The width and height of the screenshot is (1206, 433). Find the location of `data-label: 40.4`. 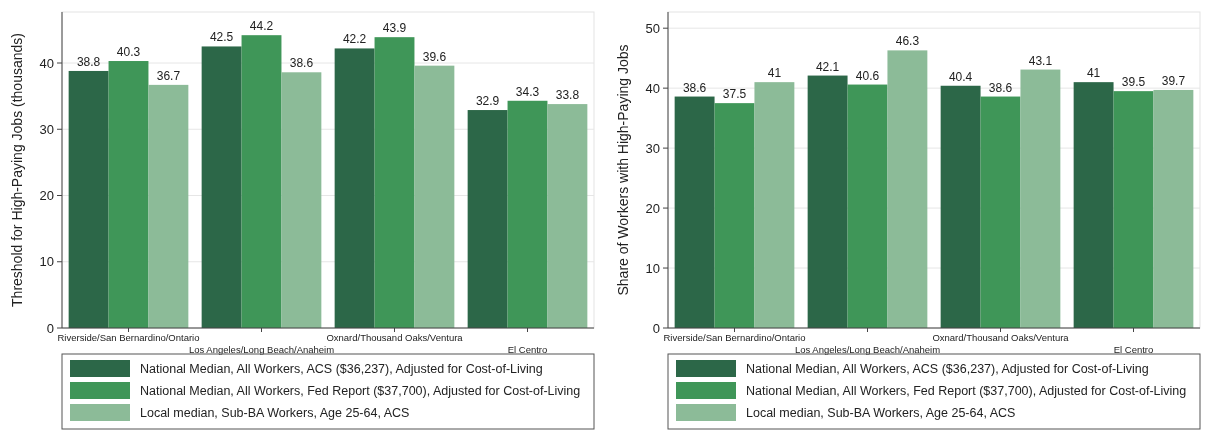

data-label: 40.4 is located at coordinates (960, 76).